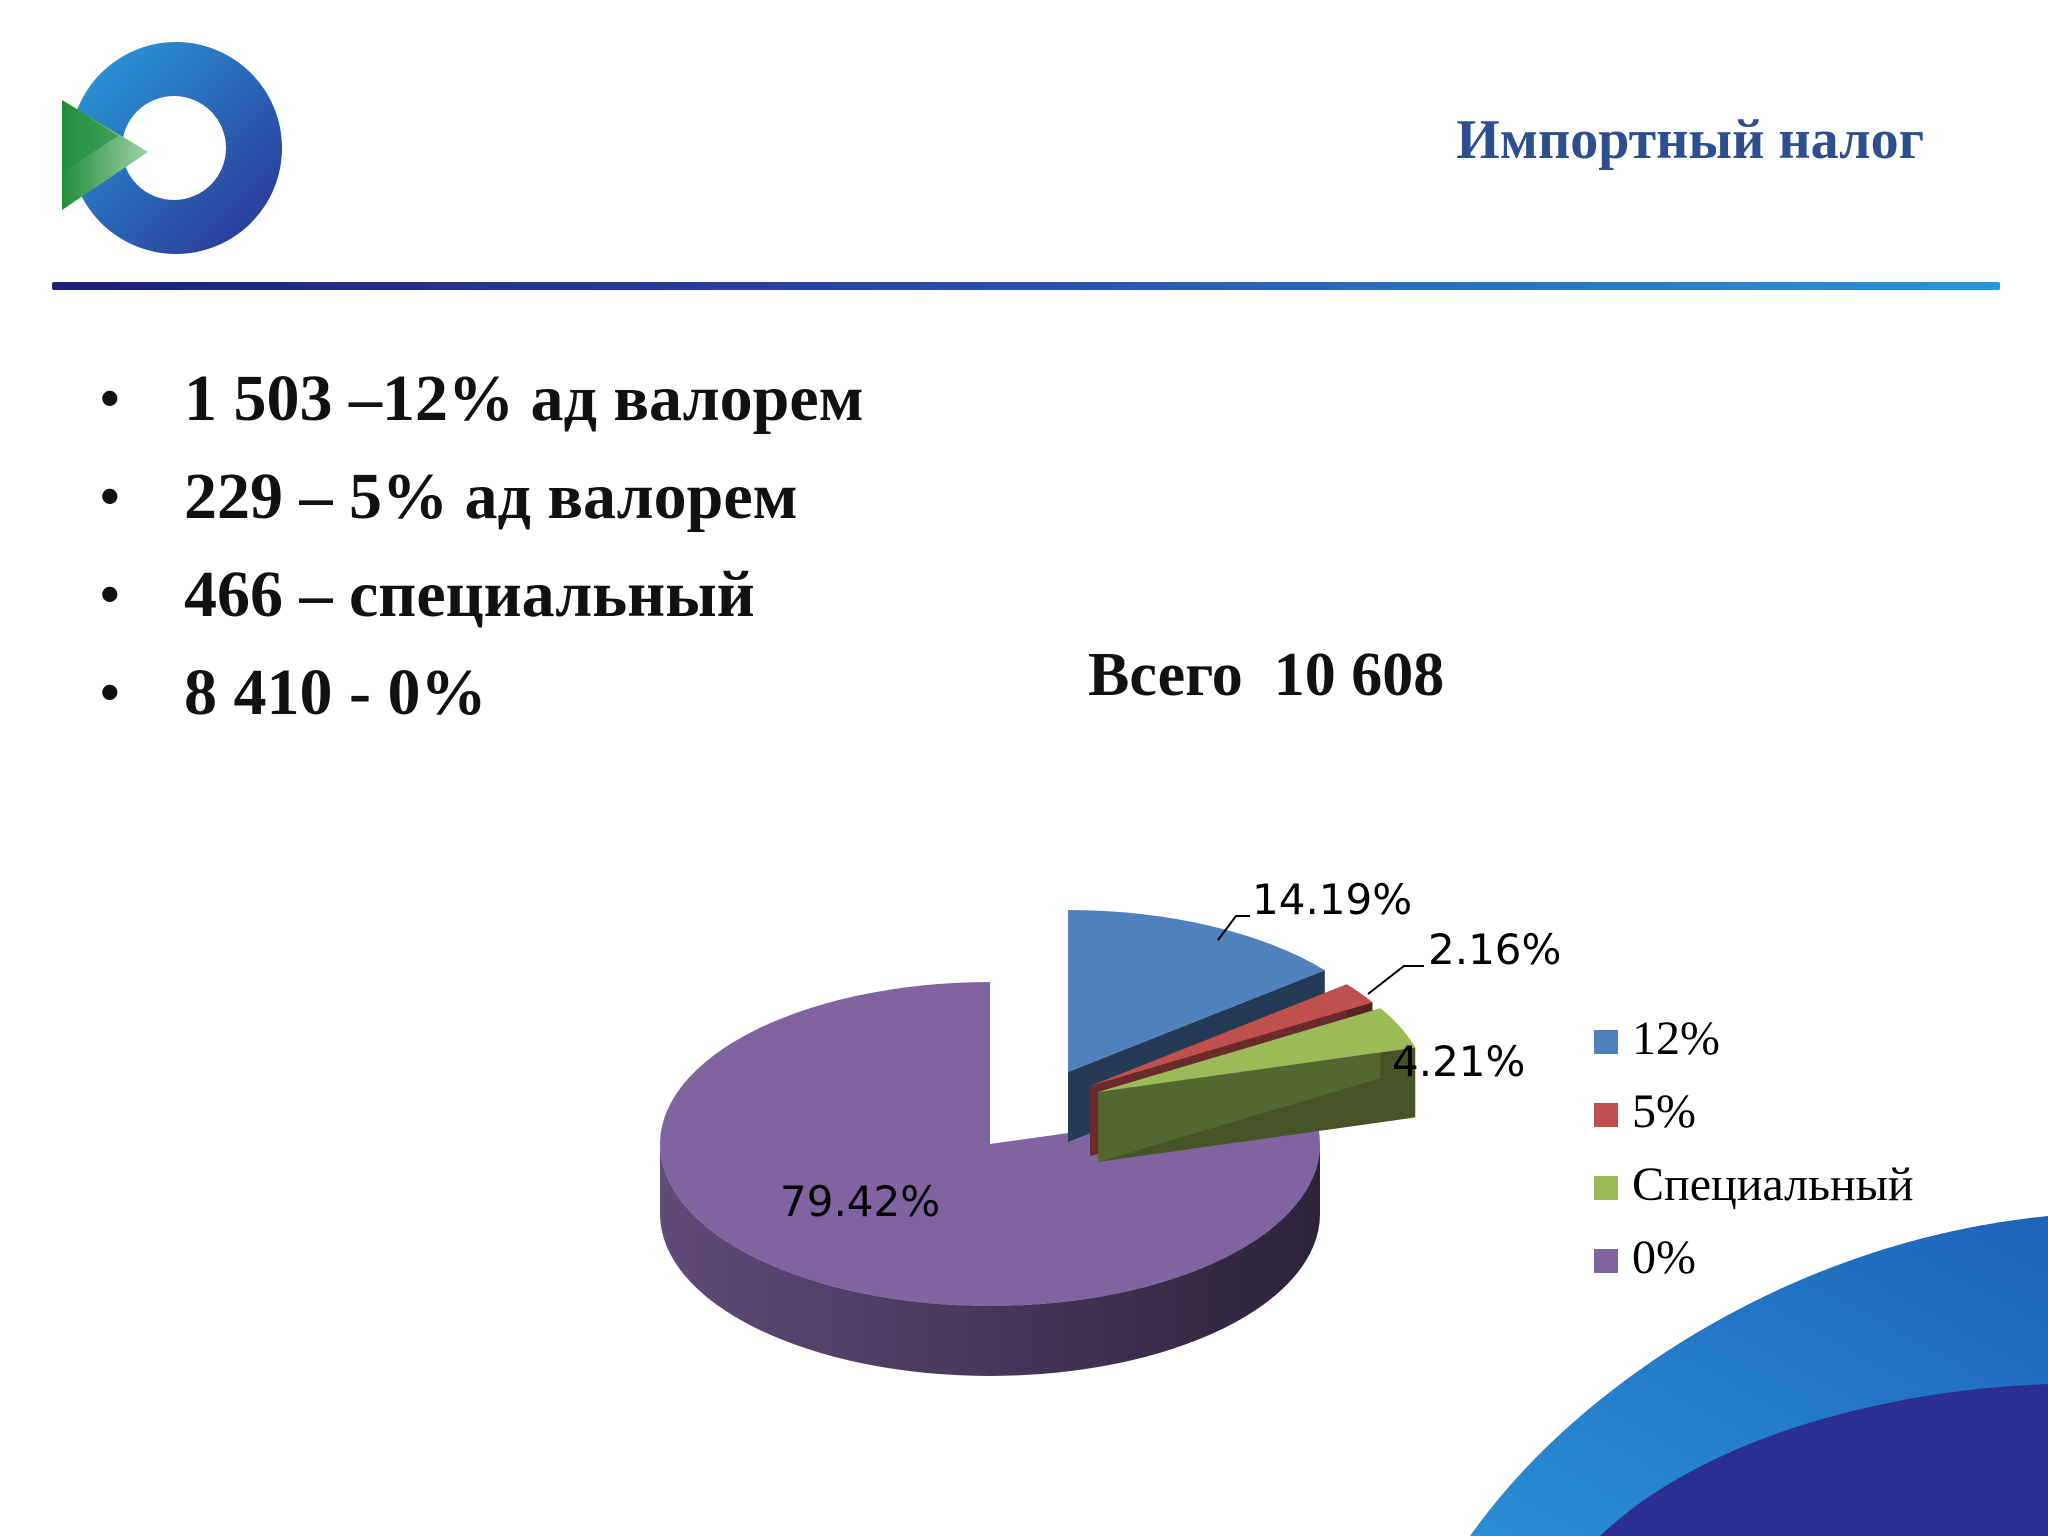  I want to click on circular-arrow-logo-icon, so click(172, 148).